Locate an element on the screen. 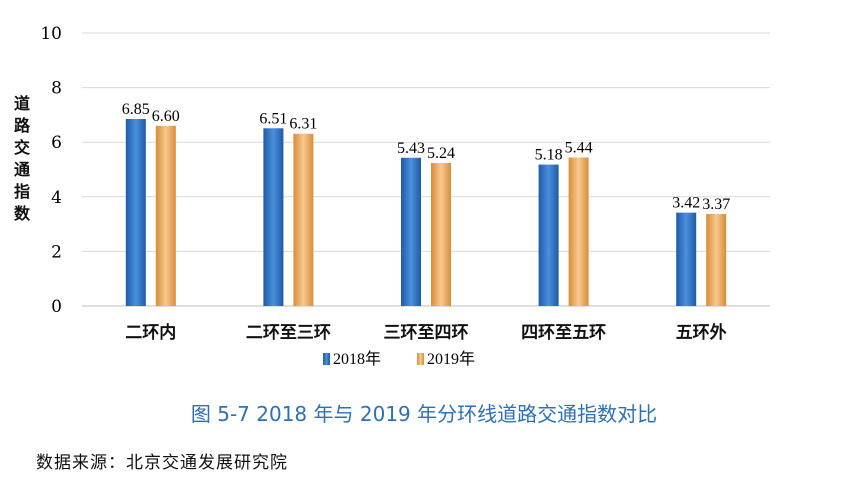  data-label: 3.42 is located at coordinates (686, 203).